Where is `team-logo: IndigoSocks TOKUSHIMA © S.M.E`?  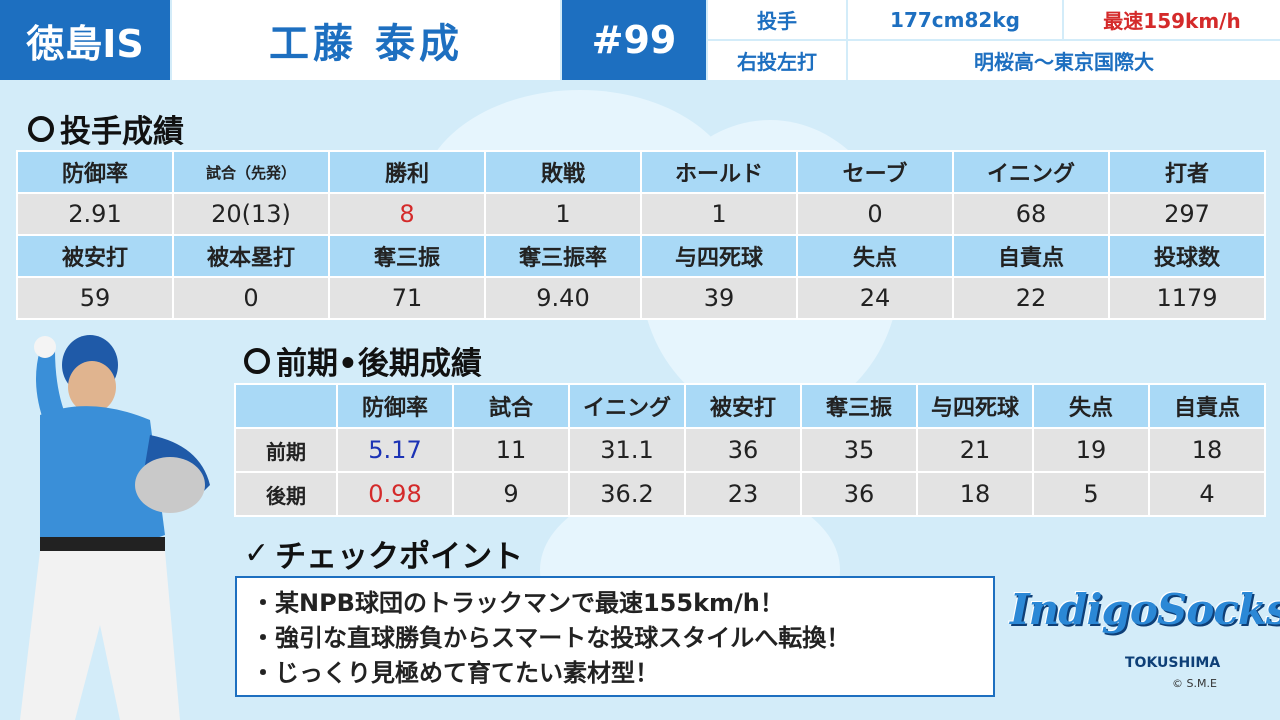 team-logo: IndigoSocks TOKUSHIMA © S.M.E is located at coordinates (1145, 640).